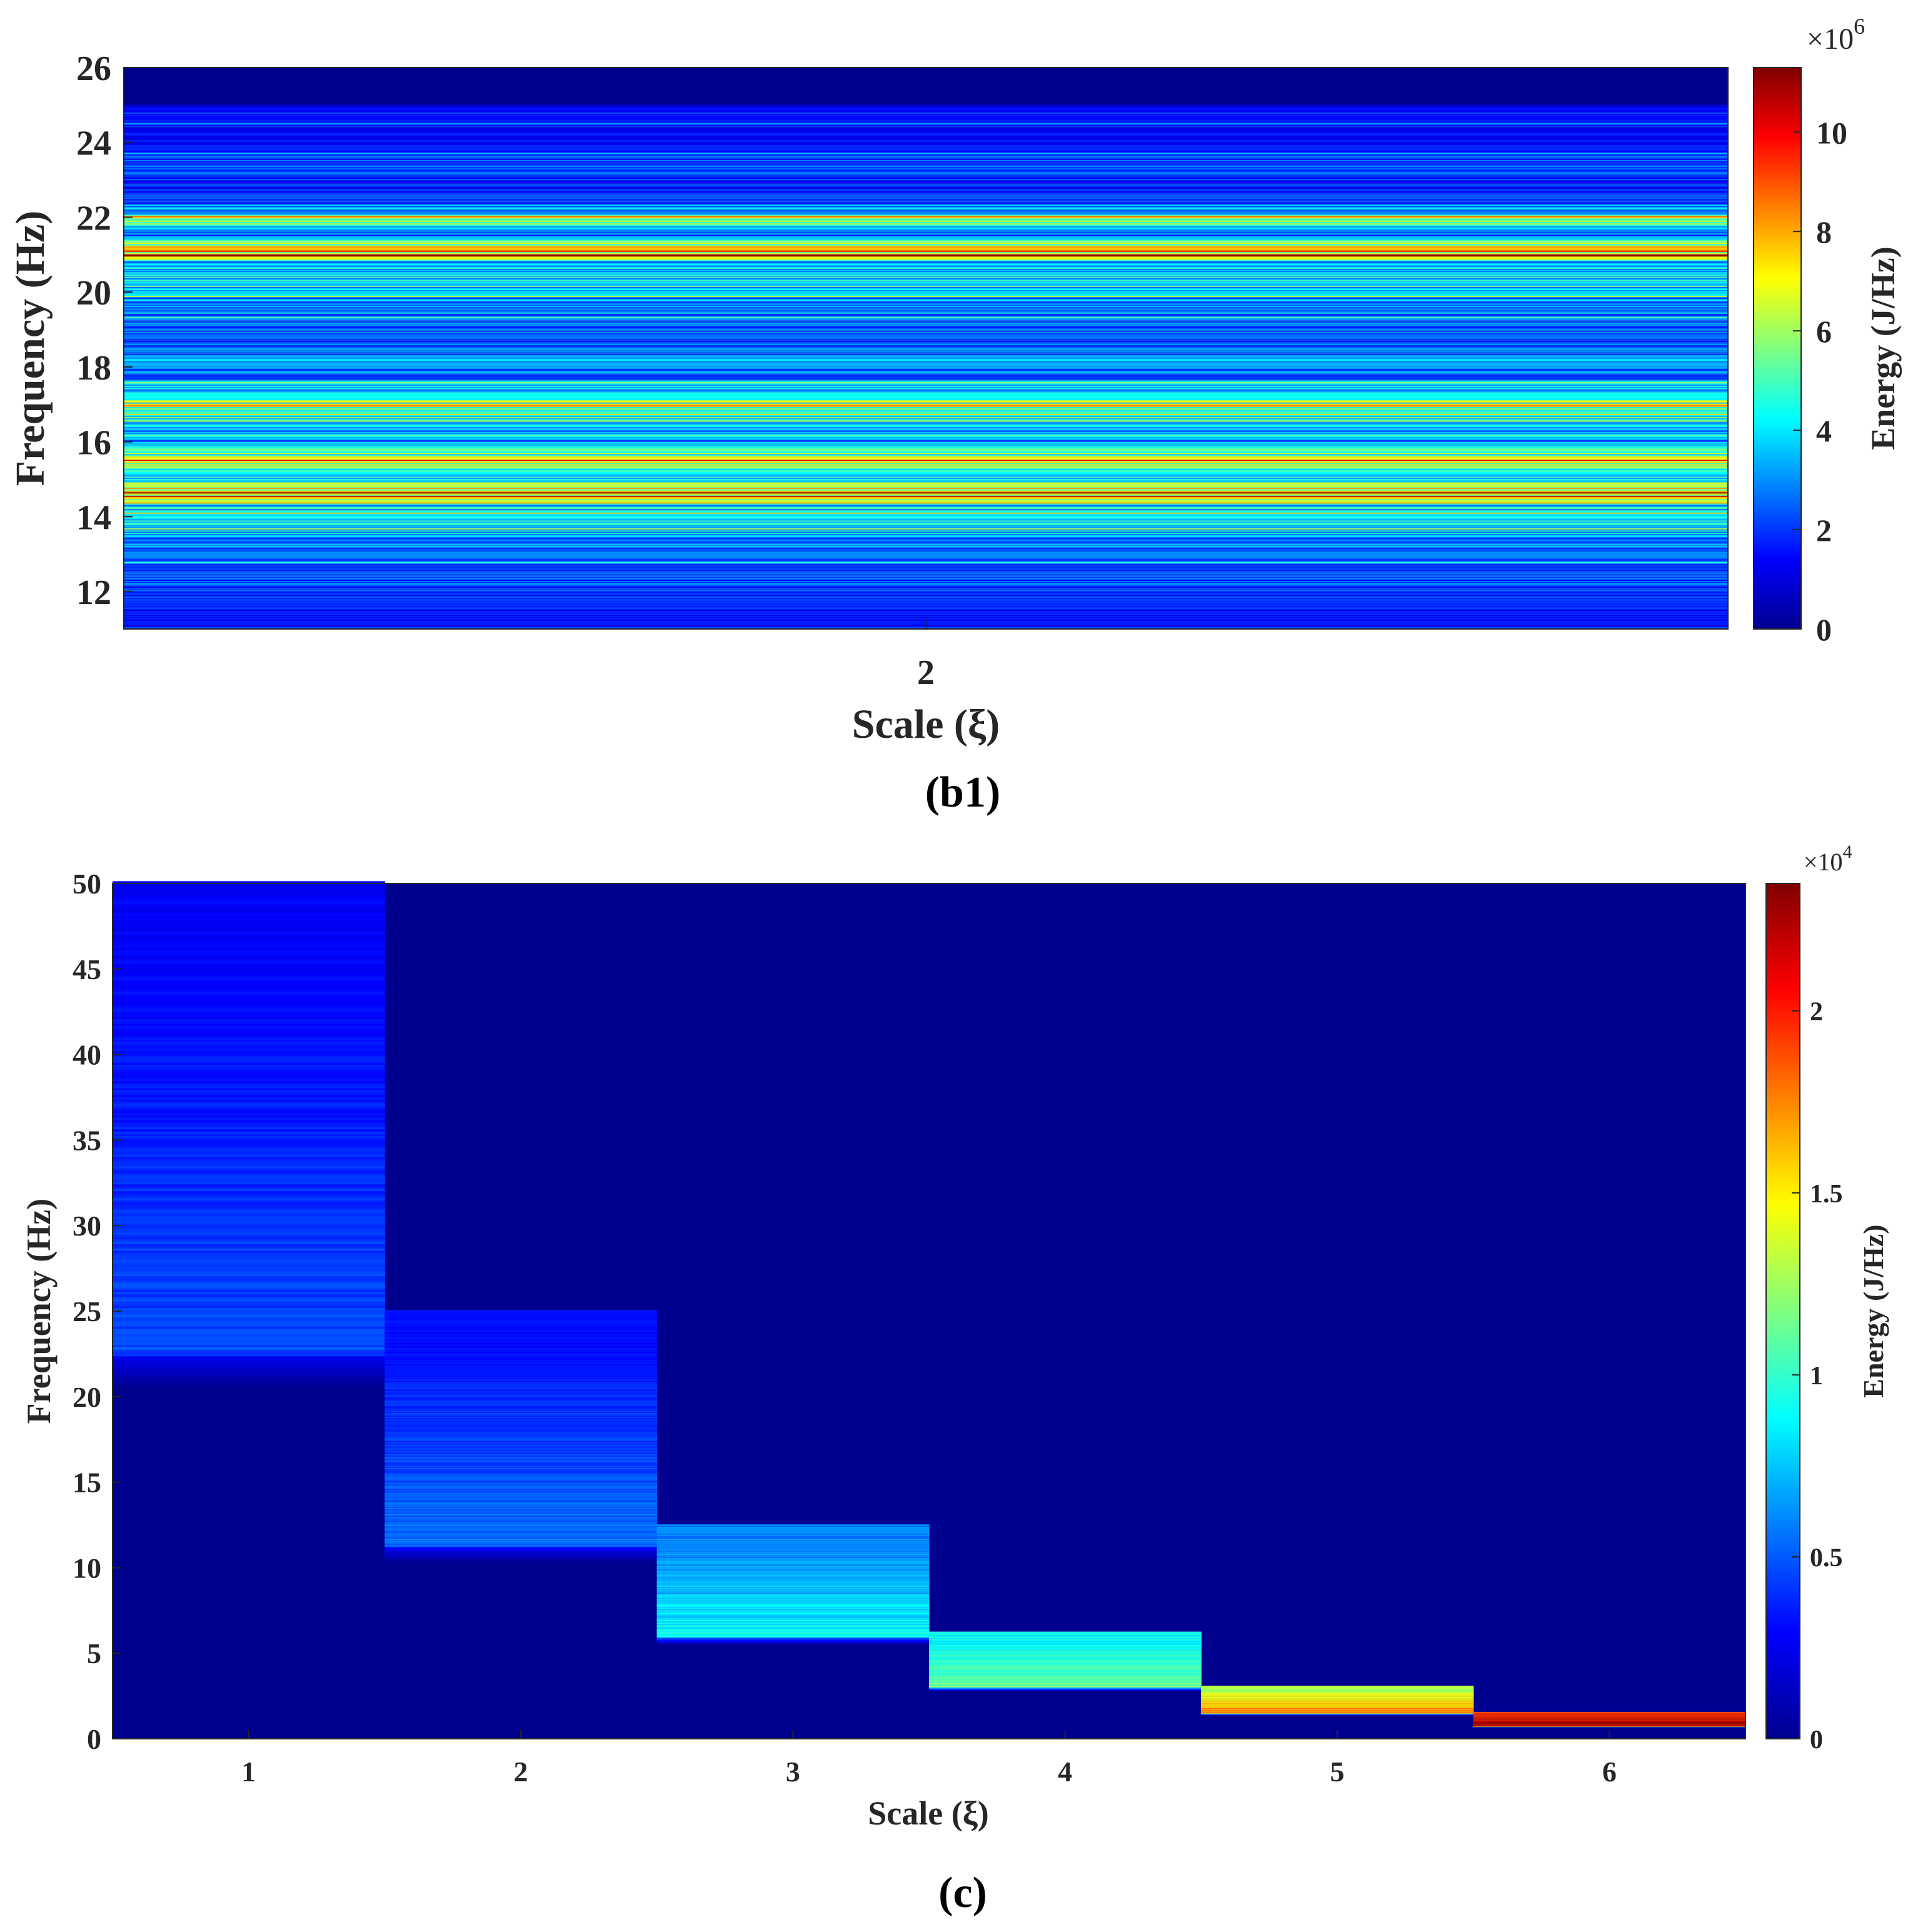  I want to click on b1-colorbar-tick-label: 10, so click(1831, 132).